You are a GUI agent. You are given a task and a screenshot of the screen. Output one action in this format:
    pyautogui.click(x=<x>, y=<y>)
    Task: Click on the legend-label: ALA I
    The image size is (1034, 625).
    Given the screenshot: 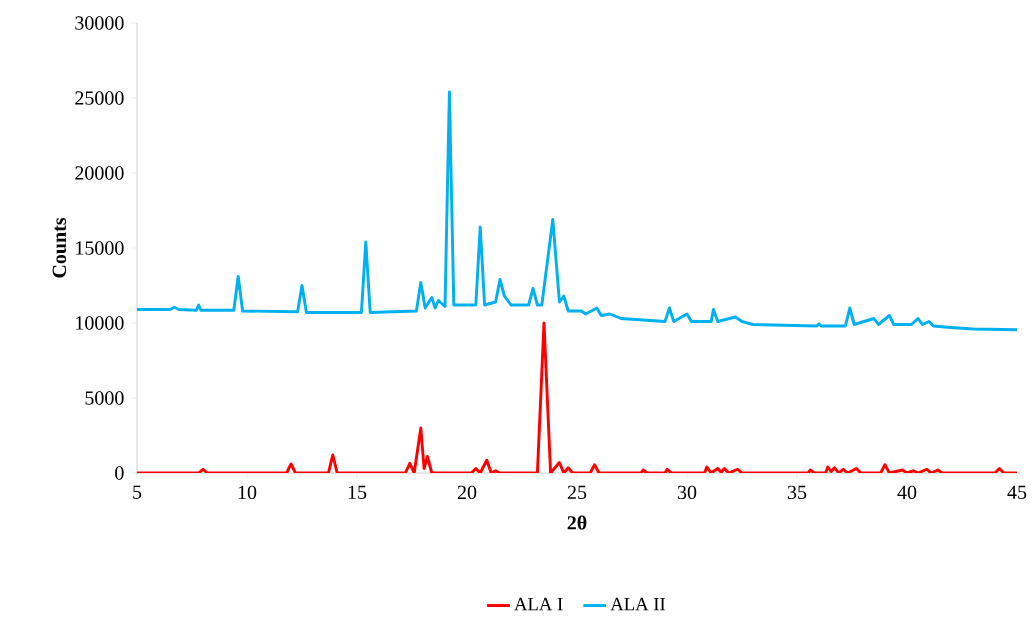 What is the action you would take?
    pyautogui.click(x=538, y=604)
    